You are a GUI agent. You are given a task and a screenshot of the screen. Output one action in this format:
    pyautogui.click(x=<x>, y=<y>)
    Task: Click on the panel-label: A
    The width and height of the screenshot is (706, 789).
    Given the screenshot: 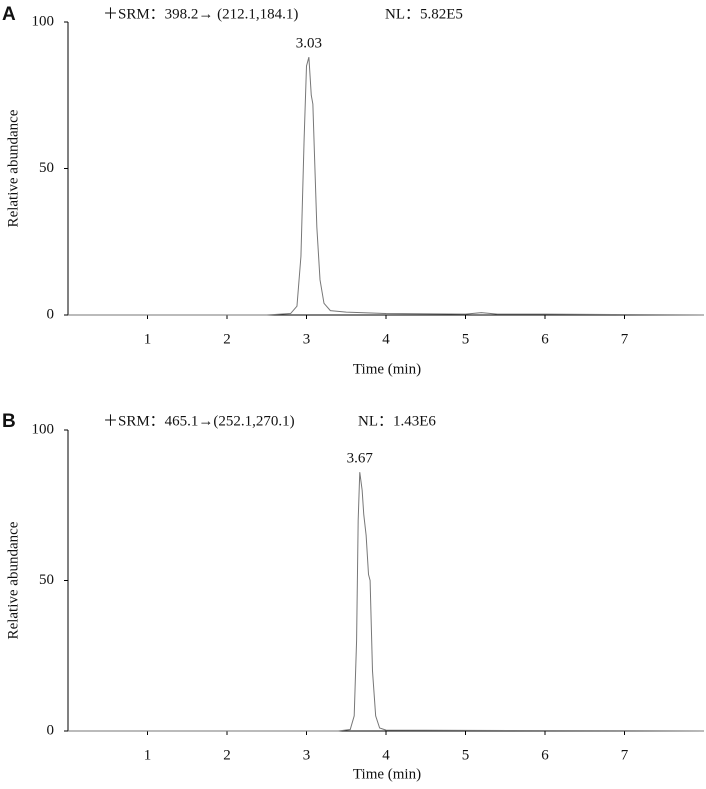 What is the action you would take?
    pyautogui.click(x=9, y=14)
    